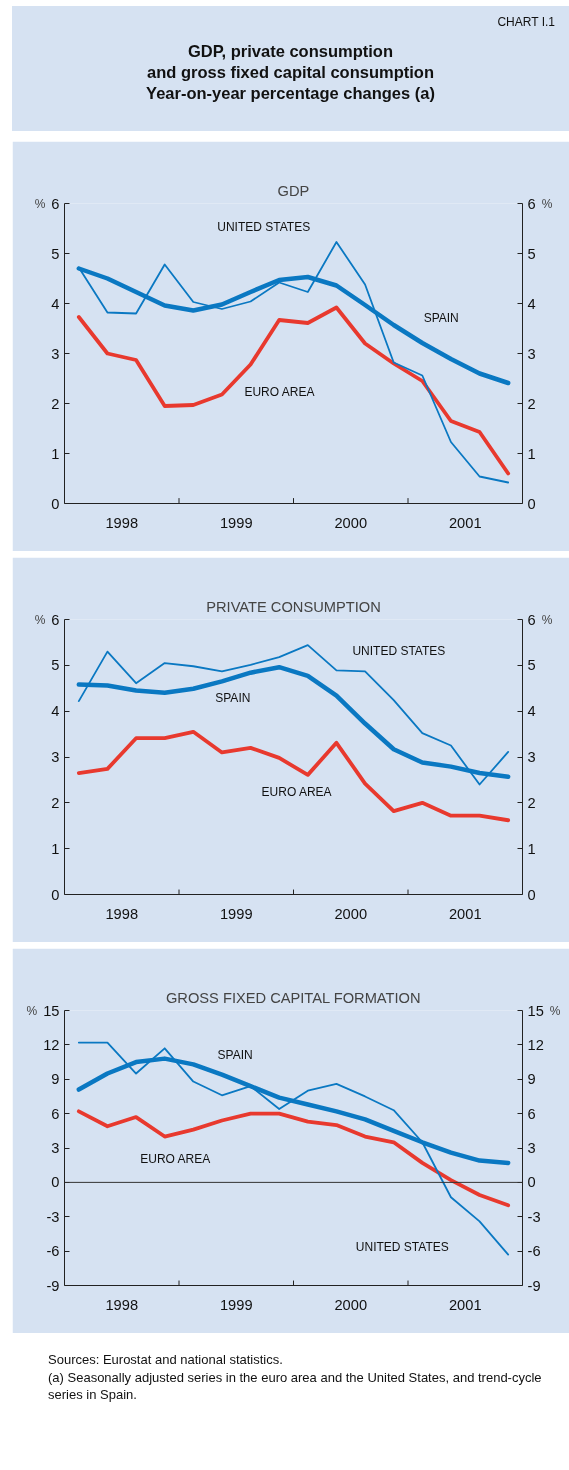 The height and width of the screenshot is (1470, 569). What do you see at coordinates (535, 1010) in the screenshot?
I see `y2-tick-label: 15` at bounding box center [535, 1010].